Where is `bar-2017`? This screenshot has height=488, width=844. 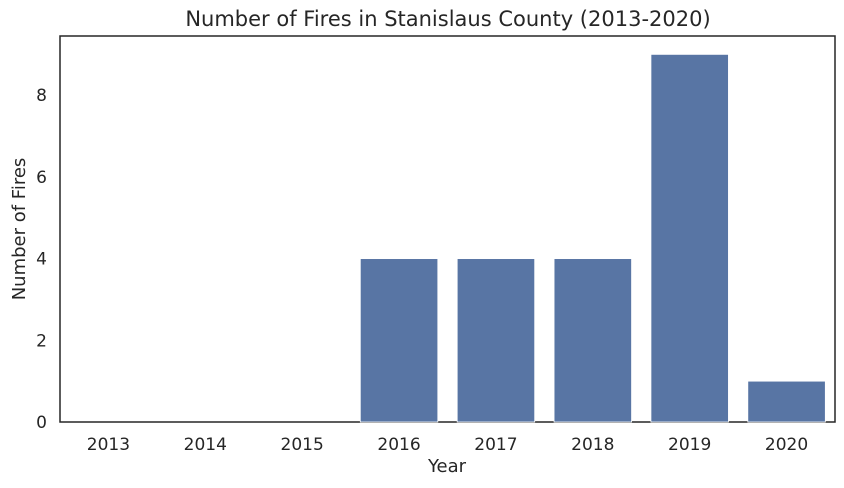 bar-2017 is located at coordinates (496, 340).